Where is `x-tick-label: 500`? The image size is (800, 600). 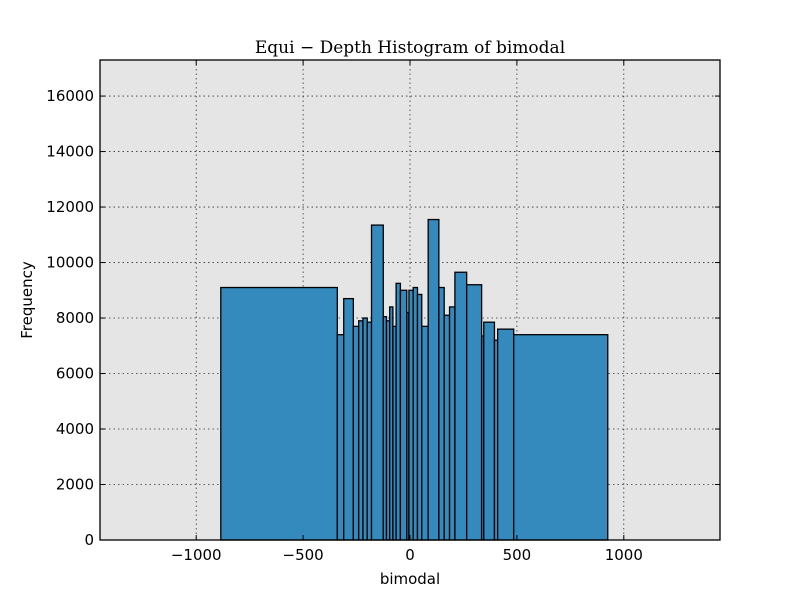
x-tick-label: 500 is located at coordinates (517, 555).